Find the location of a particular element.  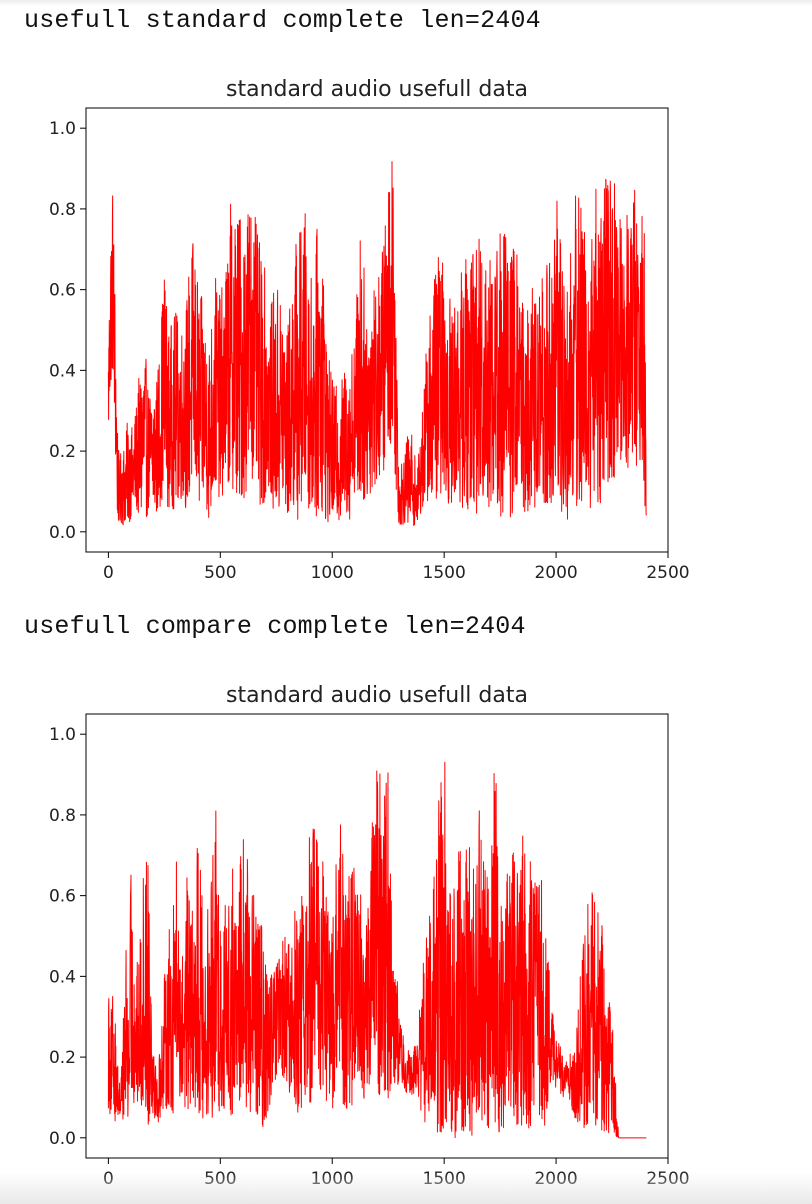

output-text-standard: usefull standard complete len=2404 is located at coordinates (282, 20).